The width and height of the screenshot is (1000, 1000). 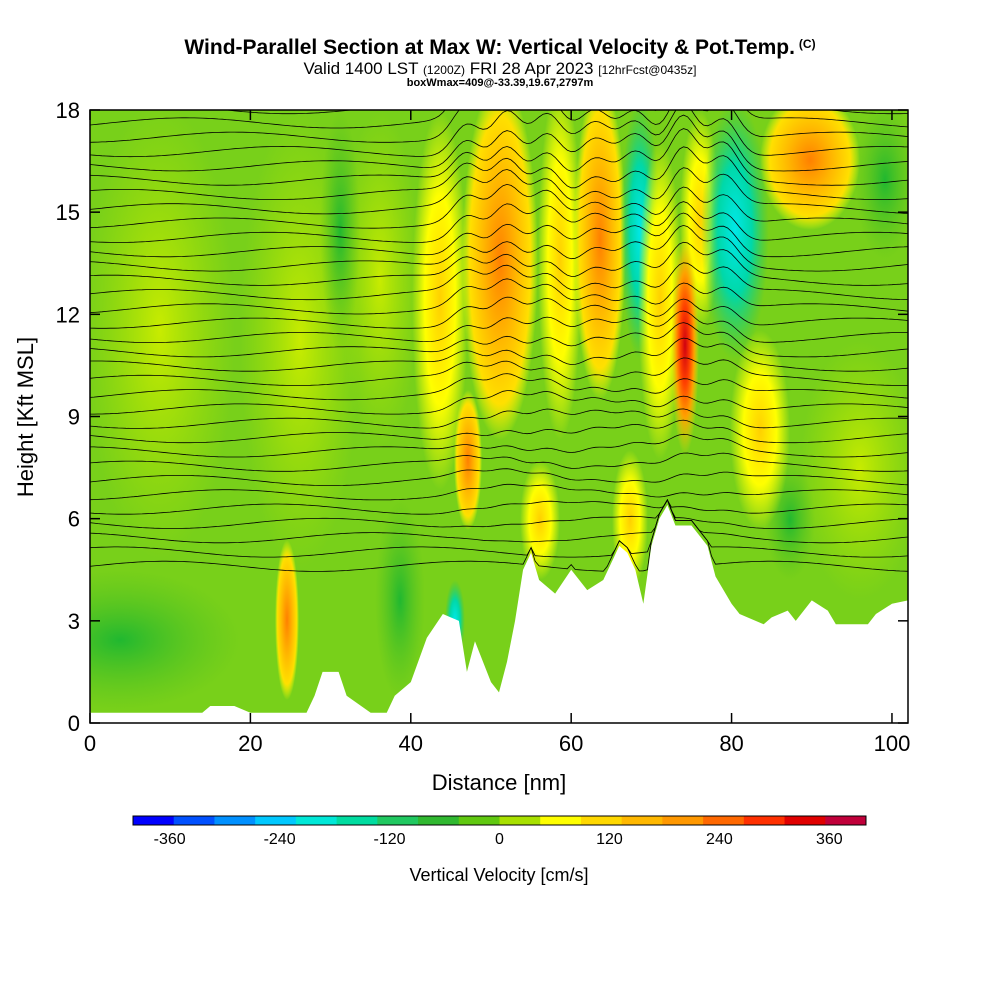 What do you see at coordinates (68, 212) in the screenshot?
I see `y-tick-label: 15` at bounding box center [68, 212].